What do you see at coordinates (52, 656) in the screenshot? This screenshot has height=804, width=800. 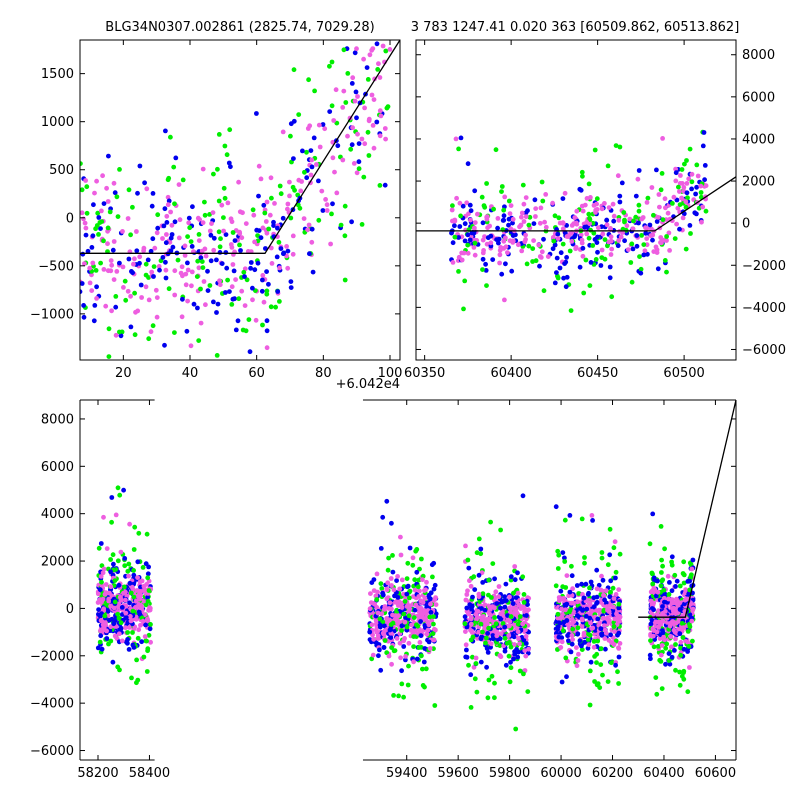 I see `y-tick-label: −2000` at bounding box center [52, 656].